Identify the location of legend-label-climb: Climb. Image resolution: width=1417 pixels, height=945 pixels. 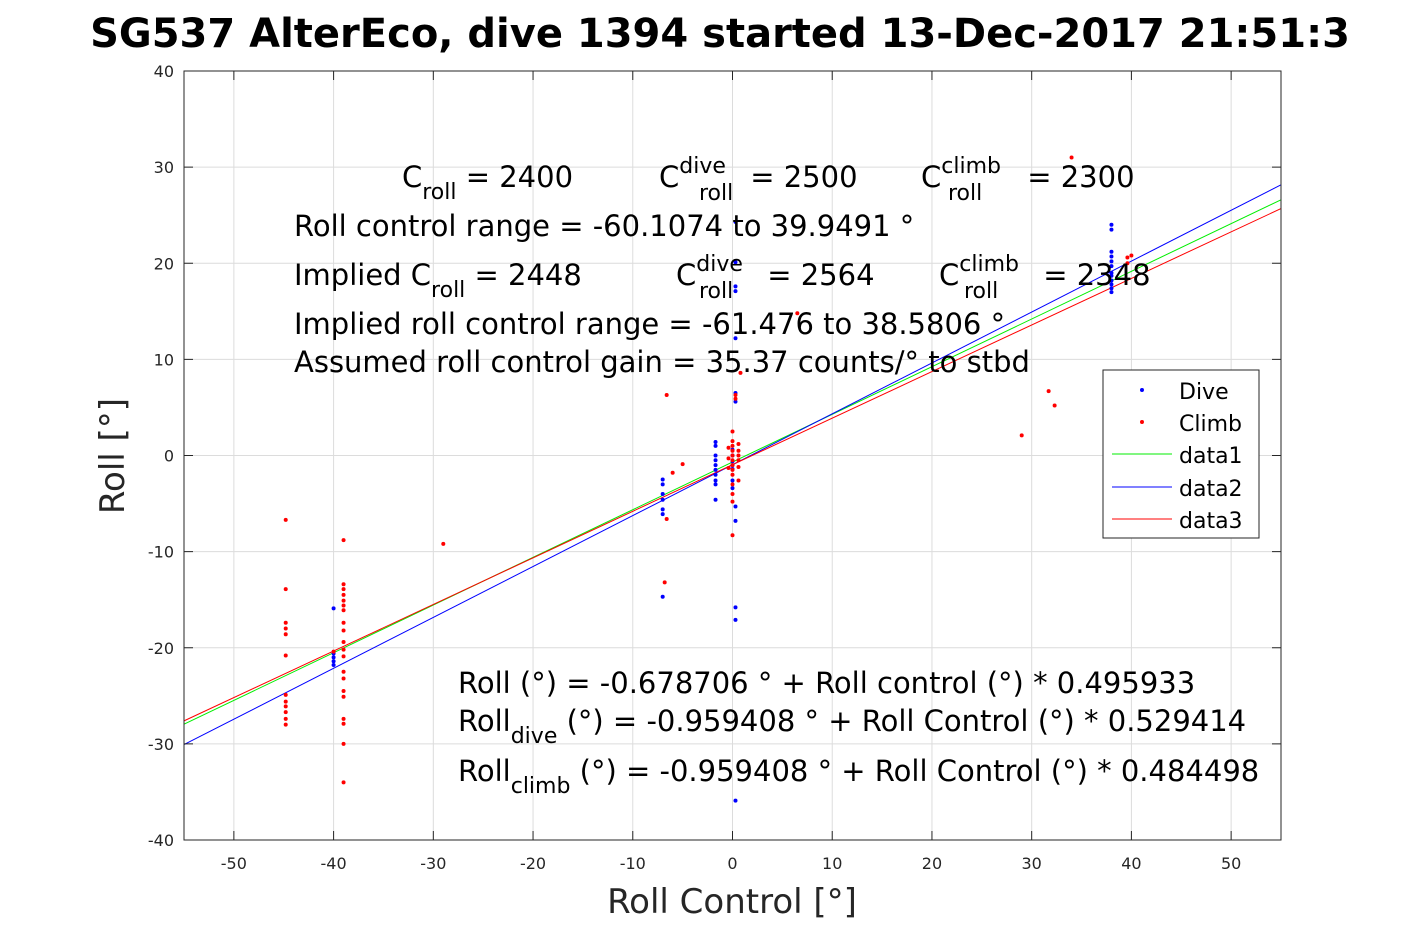
(1210, 424).